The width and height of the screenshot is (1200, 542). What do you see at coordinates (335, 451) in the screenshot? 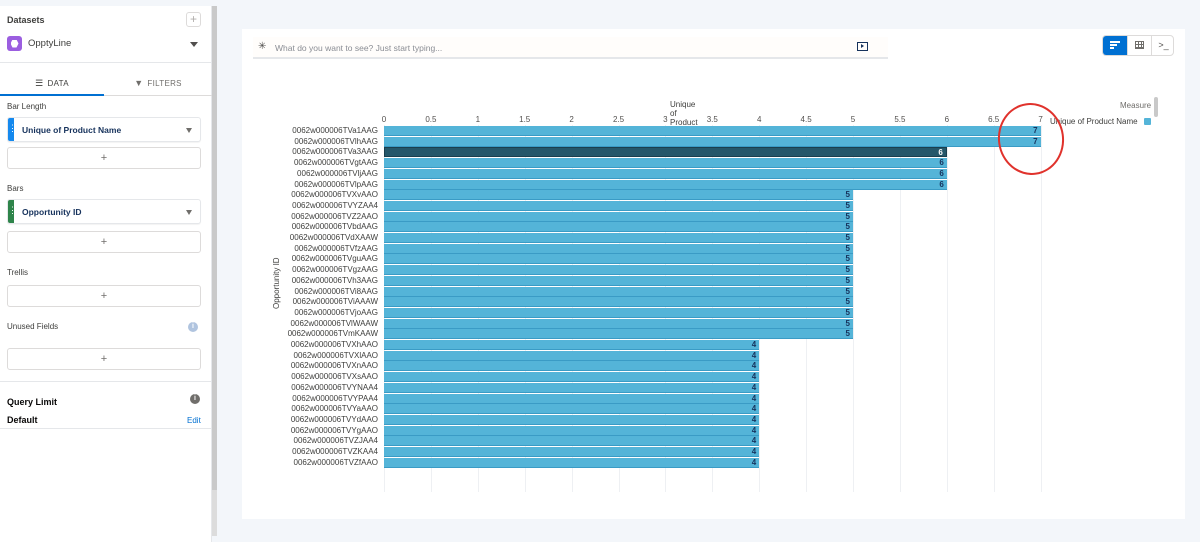
I see `y-tick-label: 0062w000006TVZKAA4` at bounding box center [335, 451].